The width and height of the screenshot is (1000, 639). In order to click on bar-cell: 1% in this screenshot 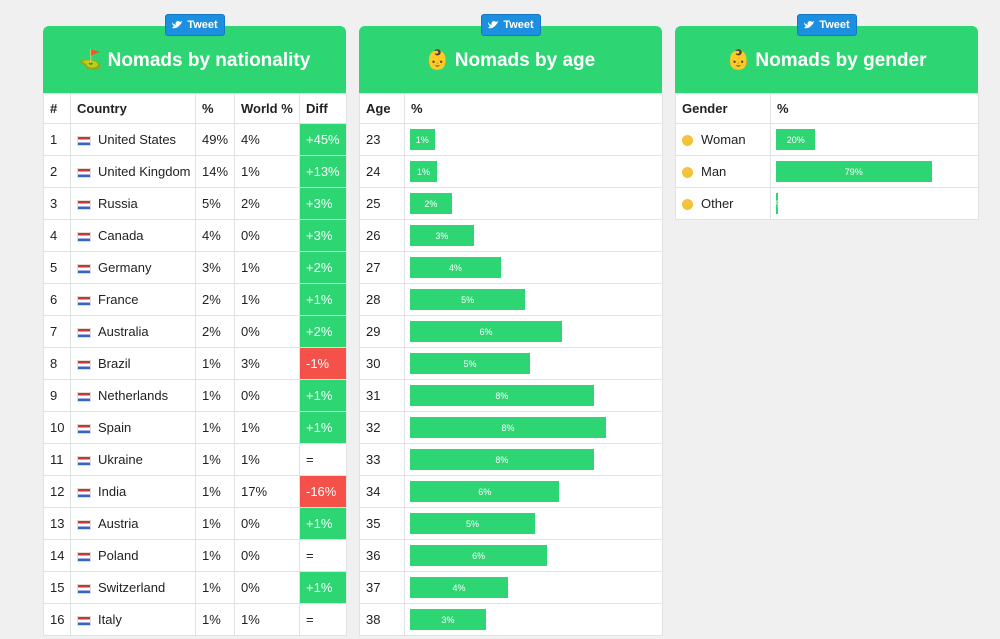, I will do `click(533, 139)`.